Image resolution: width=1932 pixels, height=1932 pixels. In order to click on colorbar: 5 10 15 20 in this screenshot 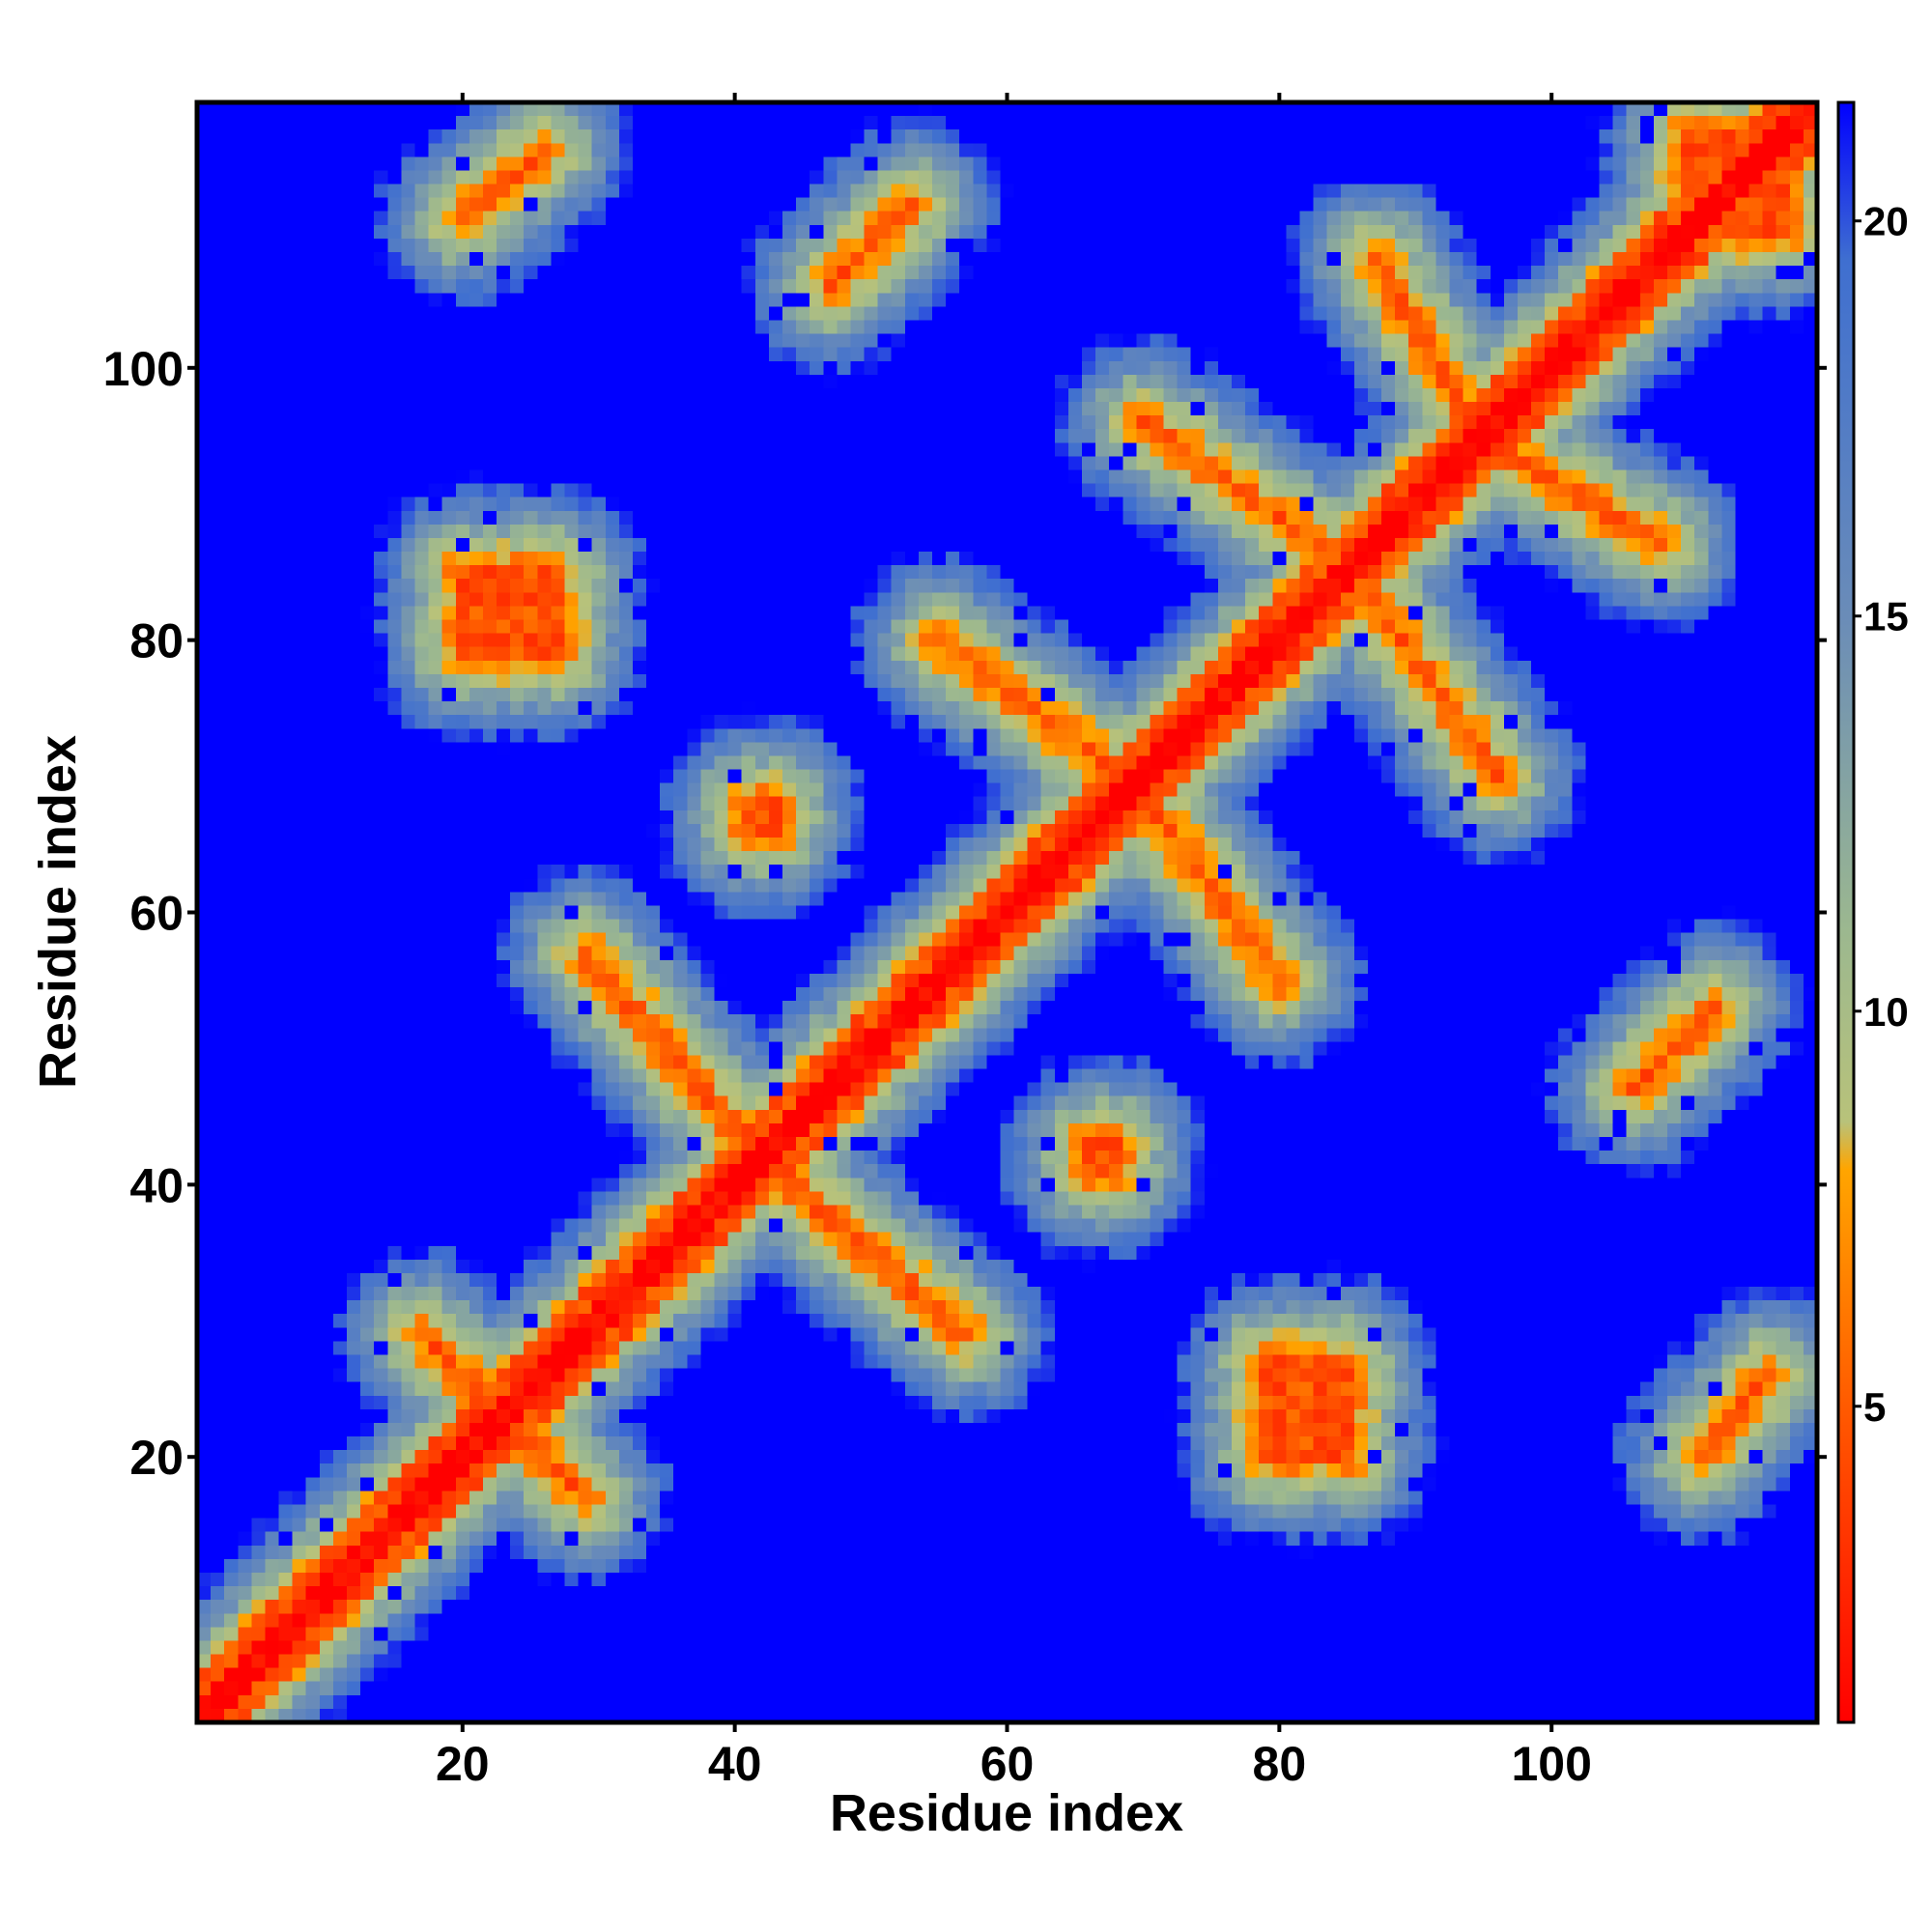, I will do `click(1872, 912)`.